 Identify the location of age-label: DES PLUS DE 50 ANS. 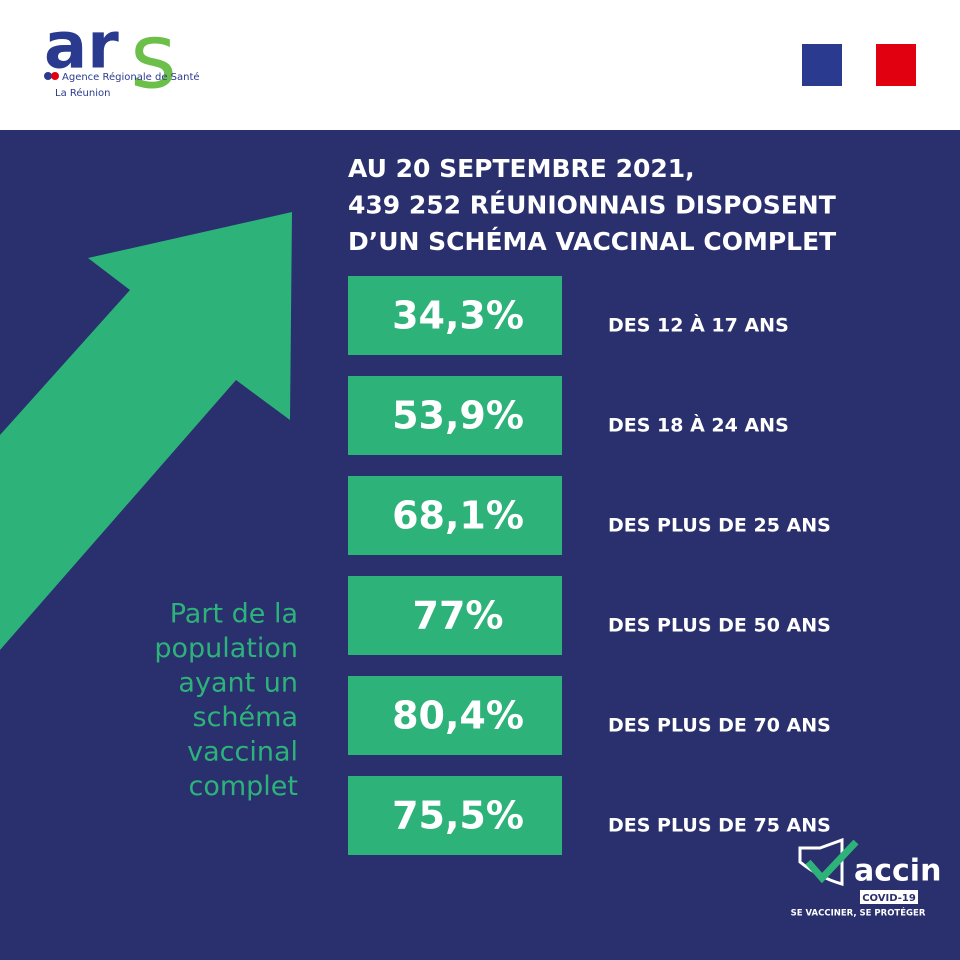
(719, 626).